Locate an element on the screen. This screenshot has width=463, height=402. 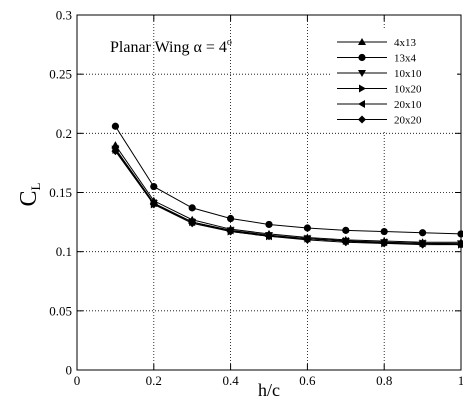
legend-entry: 13x4 is located at coordinates (377, 59).